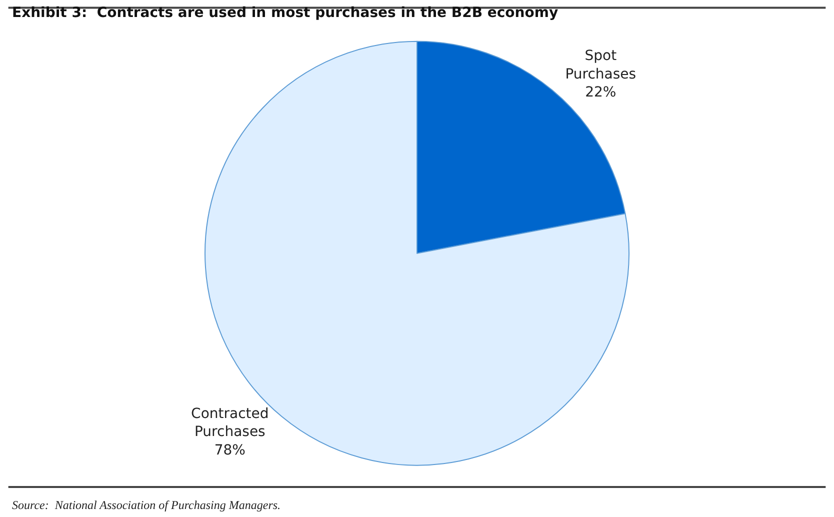  What do you see at coordinates (230, 423) in the screenshot?
I see `slice-label: Contracted Purchases` at bounding box center [230, 423].